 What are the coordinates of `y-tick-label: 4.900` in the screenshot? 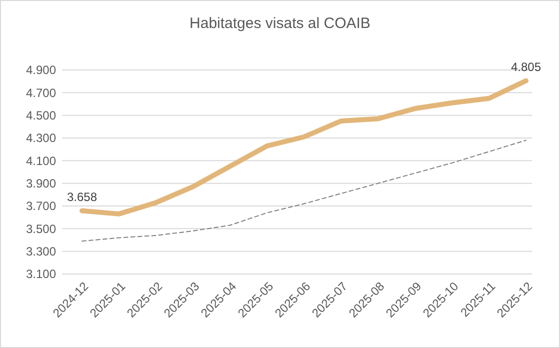 It's located at (41, 70).